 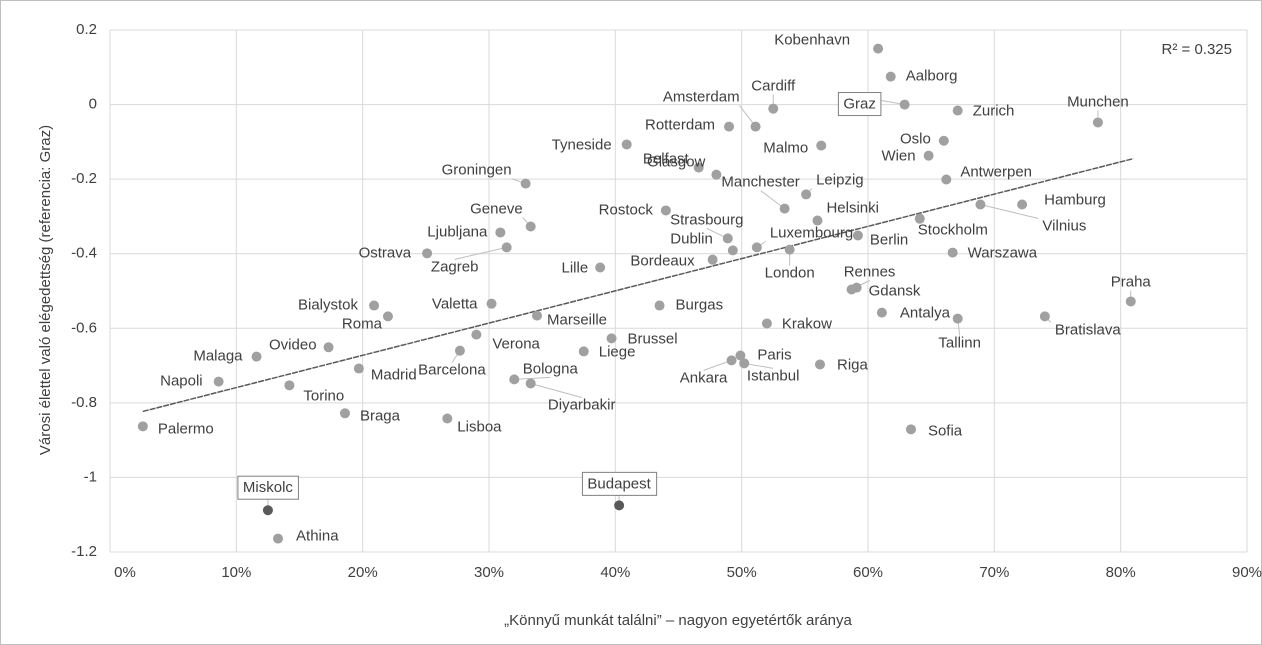 I want to click on point-label: Dublin, so click(x=691, y=238).